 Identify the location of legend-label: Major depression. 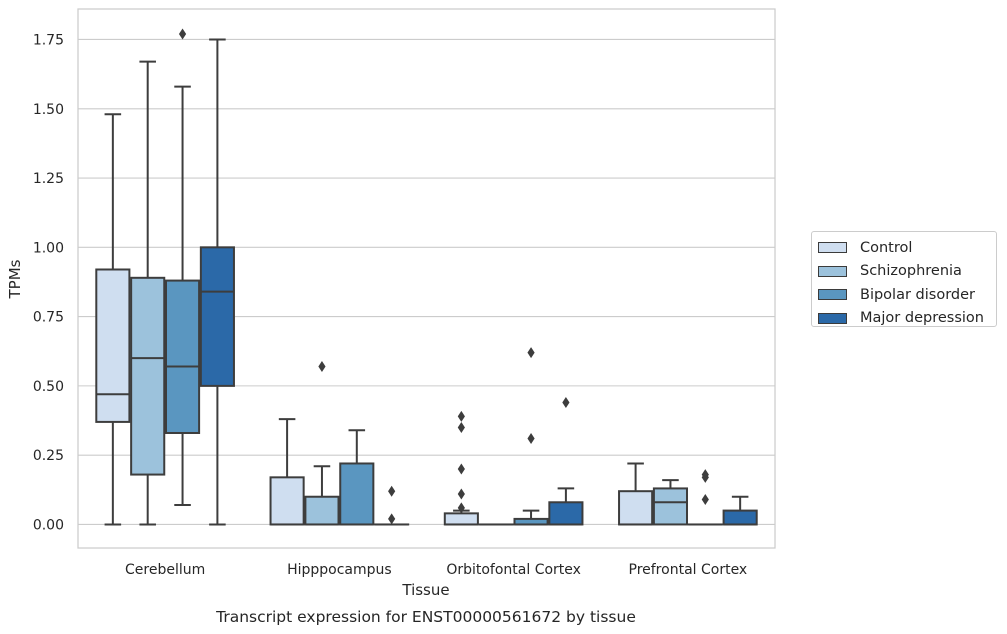
(922, 318).